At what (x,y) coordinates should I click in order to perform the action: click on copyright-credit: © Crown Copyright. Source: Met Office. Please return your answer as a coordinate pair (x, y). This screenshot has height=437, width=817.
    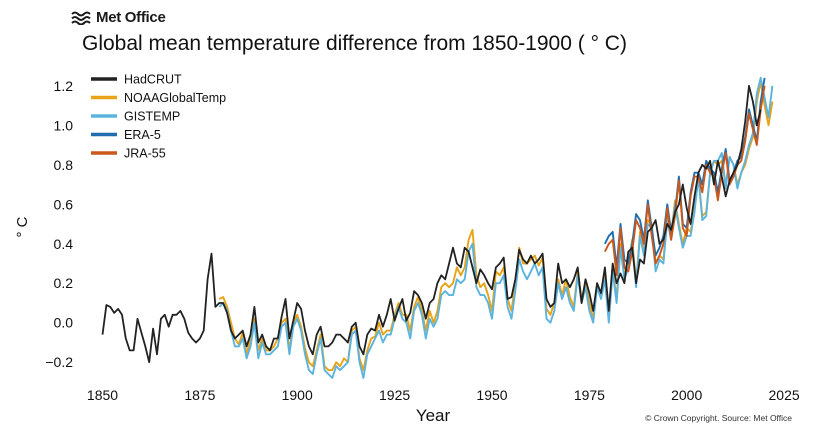
    Looking at the image, I should click on (718, 418).